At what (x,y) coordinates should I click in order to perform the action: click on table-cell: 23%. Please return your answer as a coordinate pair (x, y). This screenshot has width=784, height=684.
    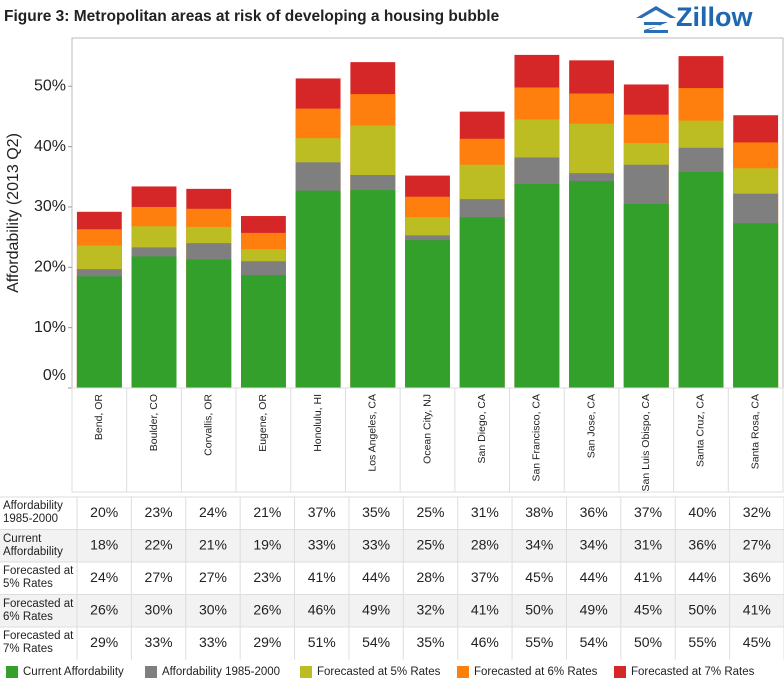
    Looking at the image, I should click on (159, 512).